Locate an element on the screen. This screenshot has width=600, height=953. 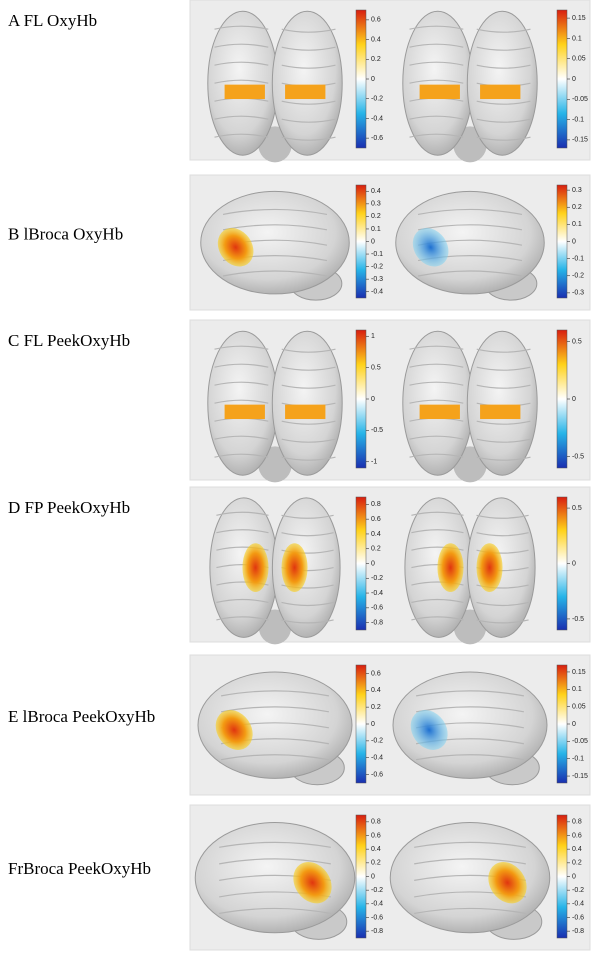
colorbar-tick-label: 0.8 is located at coordinates (376, 822).